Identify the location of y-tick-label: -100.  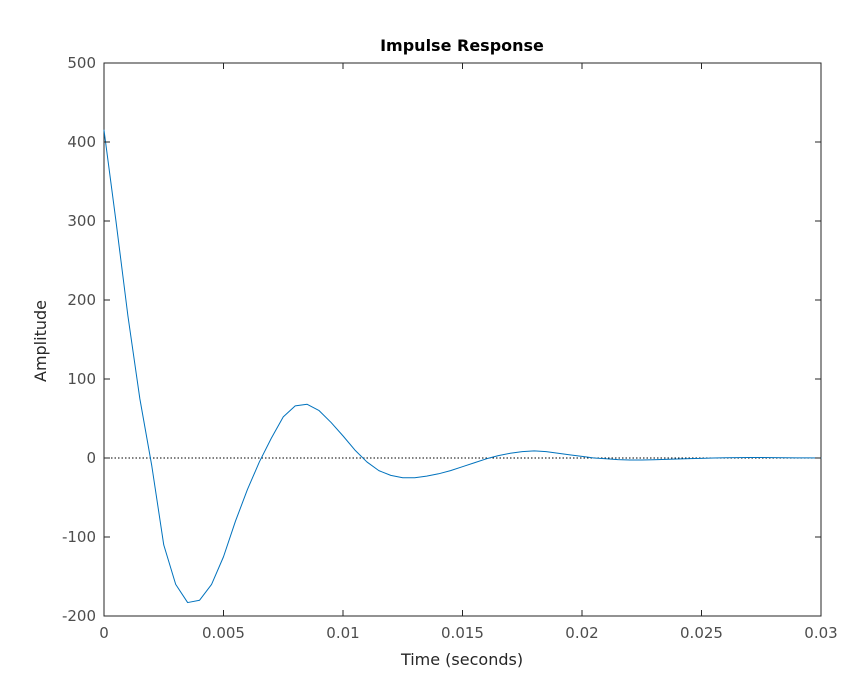
(79, 537).